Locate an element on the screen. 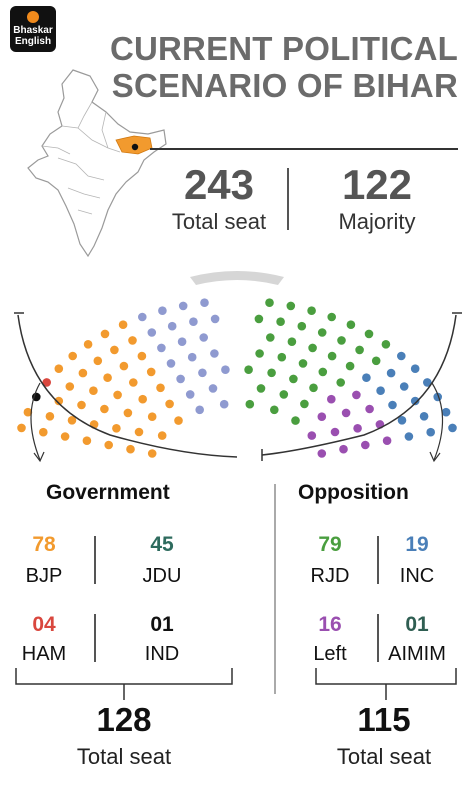 The width and height of the screenshot is (474, 789). page-title: CURRENT POLITICAL SCENARIO OF BIHAR is located at coordinates (284, 67).